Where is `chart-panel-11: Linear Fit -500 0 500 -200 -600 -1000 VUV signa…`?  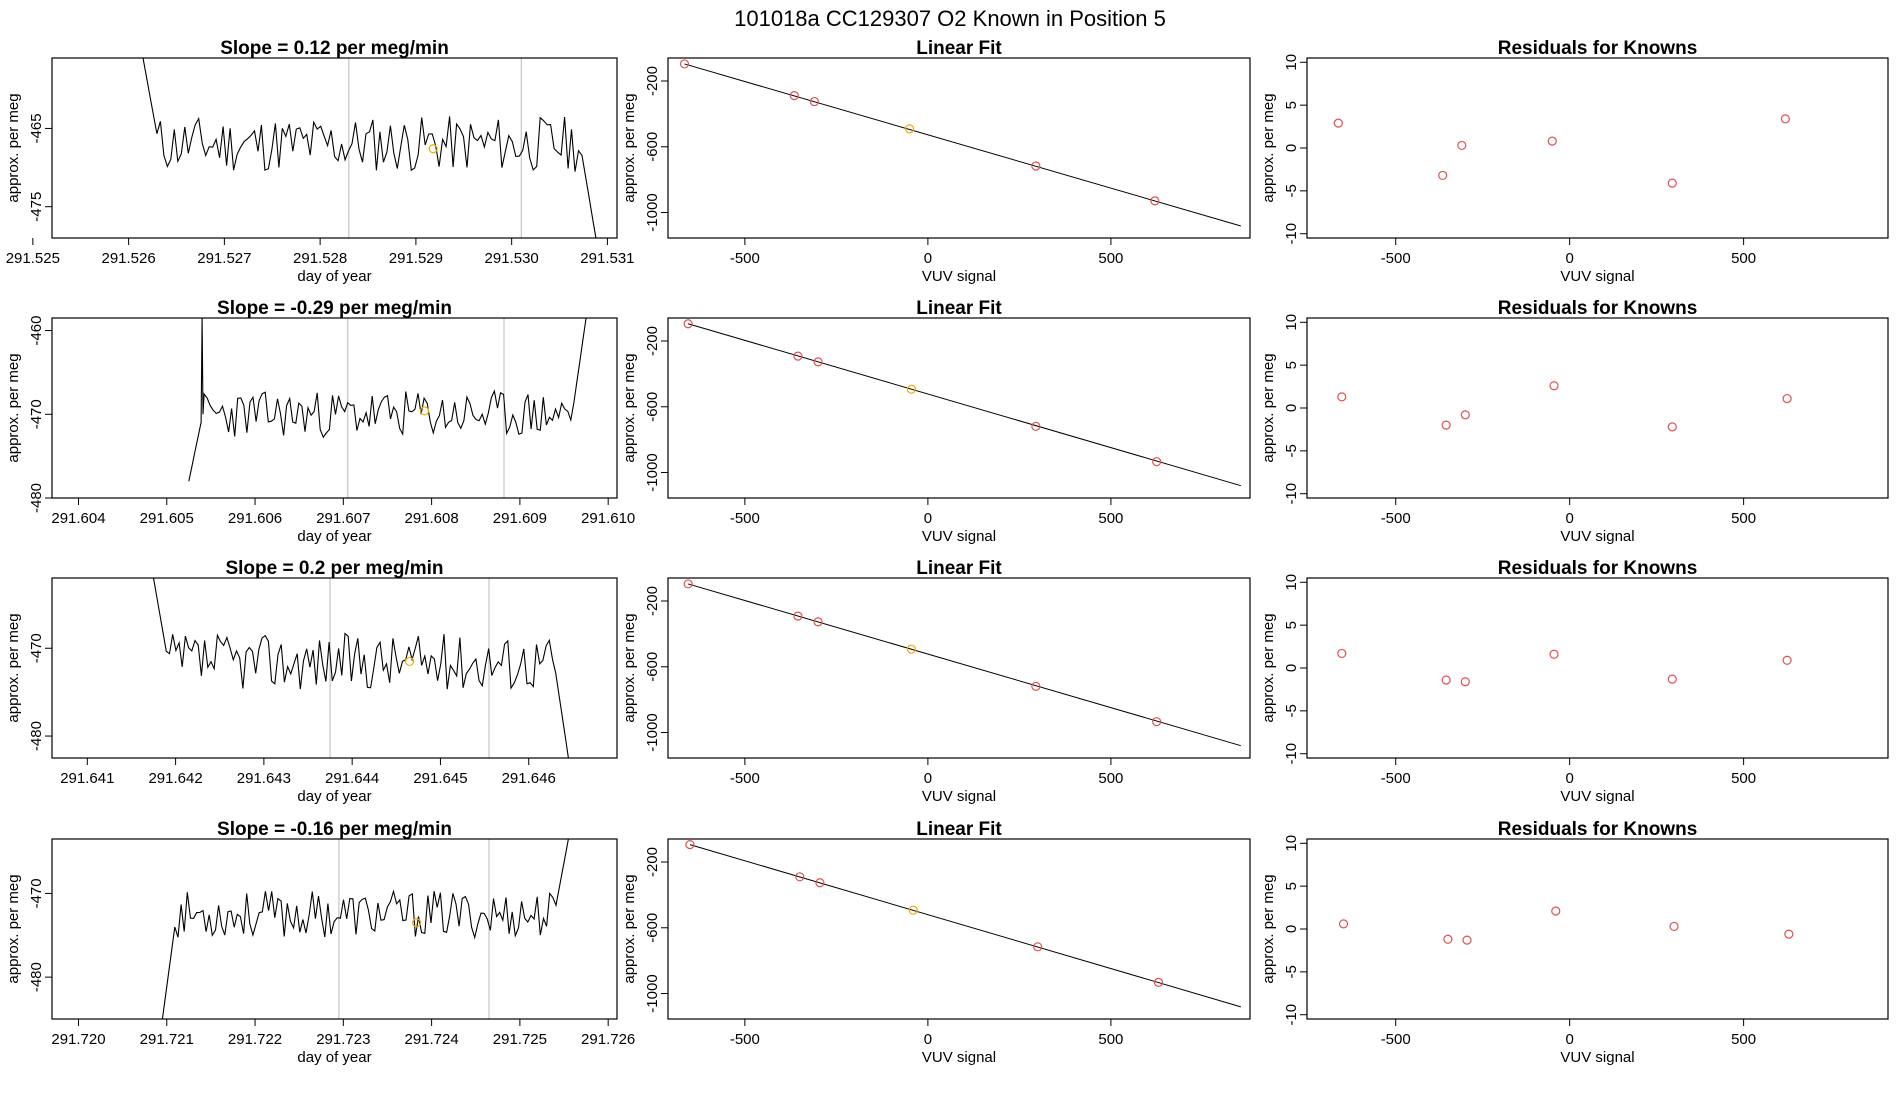 chart-panel-11: Linear Fit -500 0 500 -200 -600 -1000 VUV signa… is located at coordinates (936, 942).